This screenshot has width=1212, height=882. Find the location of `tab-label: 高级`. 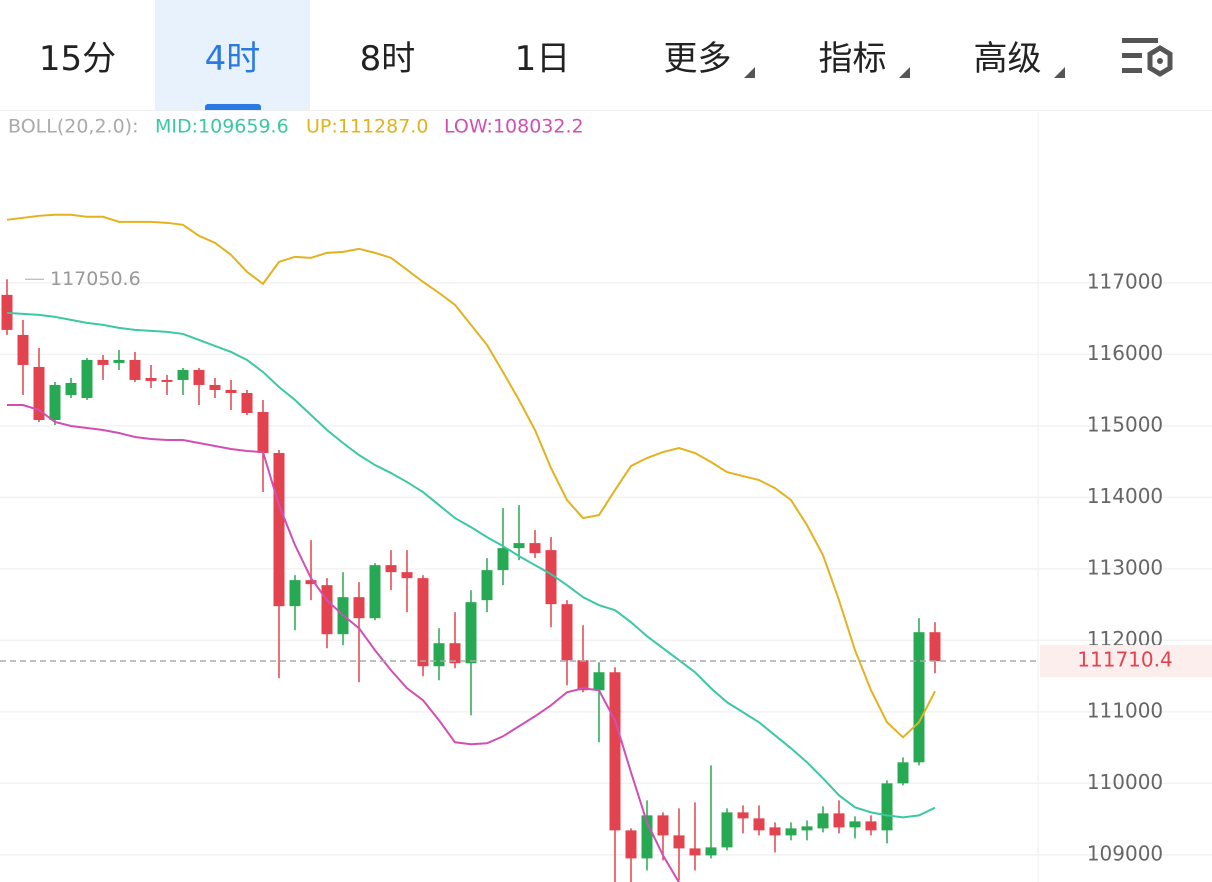

tab-label: 高级 is located at coordinates (1007, 58).